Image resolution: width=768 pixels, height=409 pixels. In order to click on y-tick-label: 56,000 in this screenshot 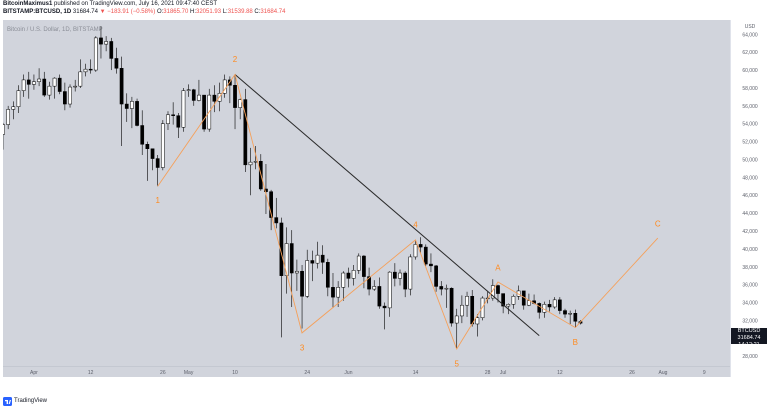, I will do `click(750, 107)`.